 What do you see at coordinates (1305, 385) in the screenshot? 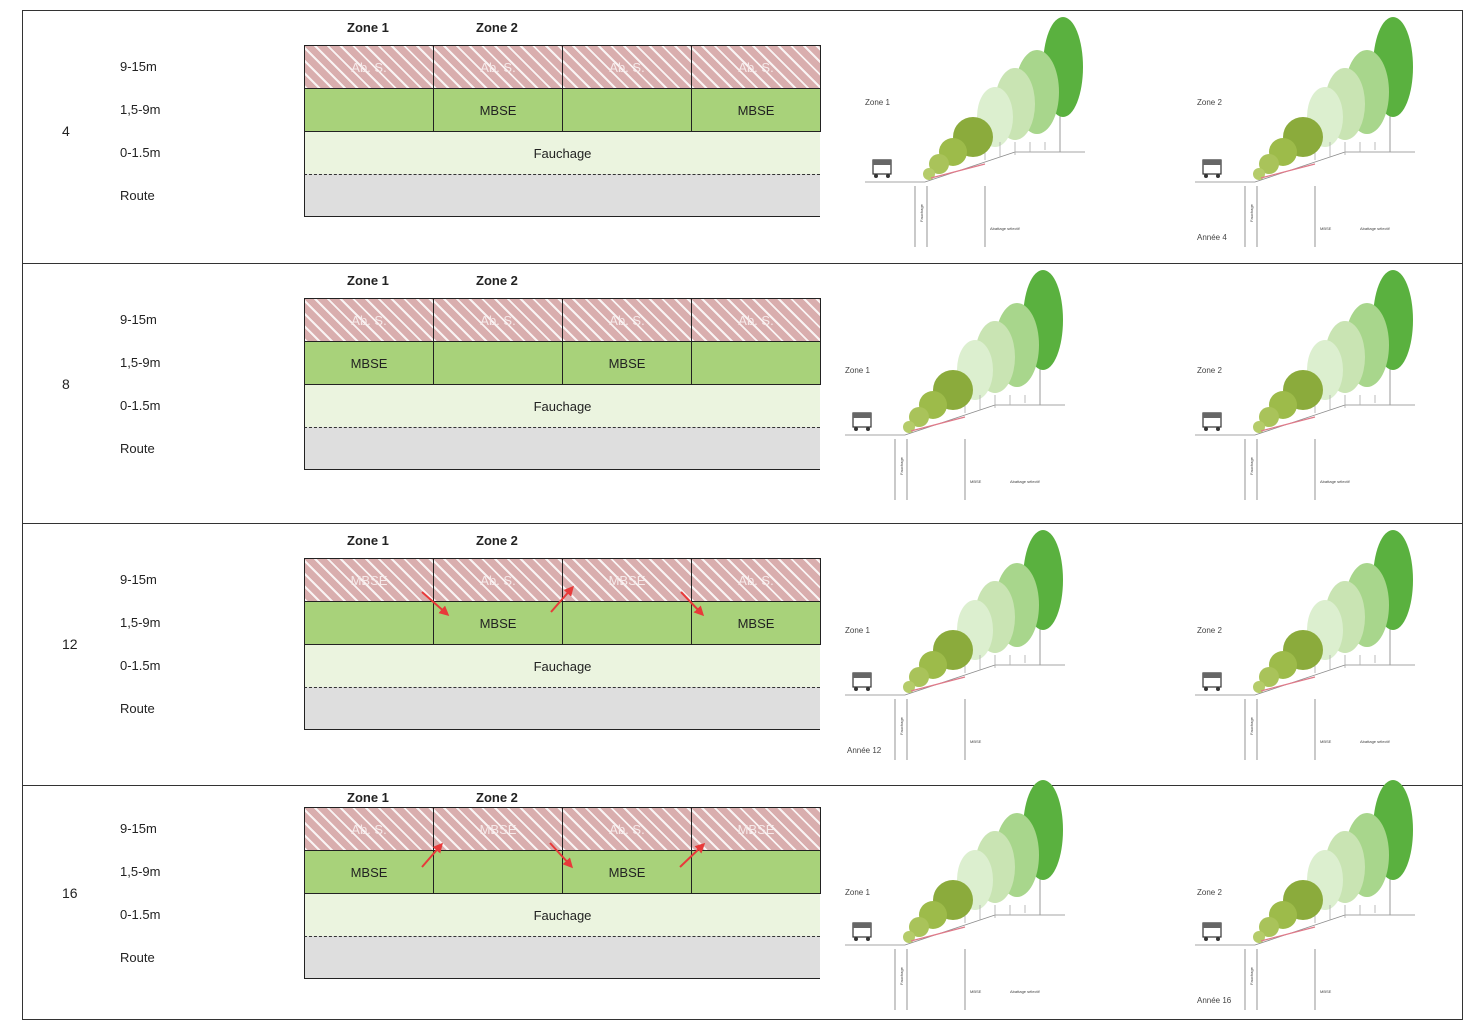
I see `profile-zone2: Zone 2 Fauchage Abattage sélectif` at bounding box center [1305, 385].